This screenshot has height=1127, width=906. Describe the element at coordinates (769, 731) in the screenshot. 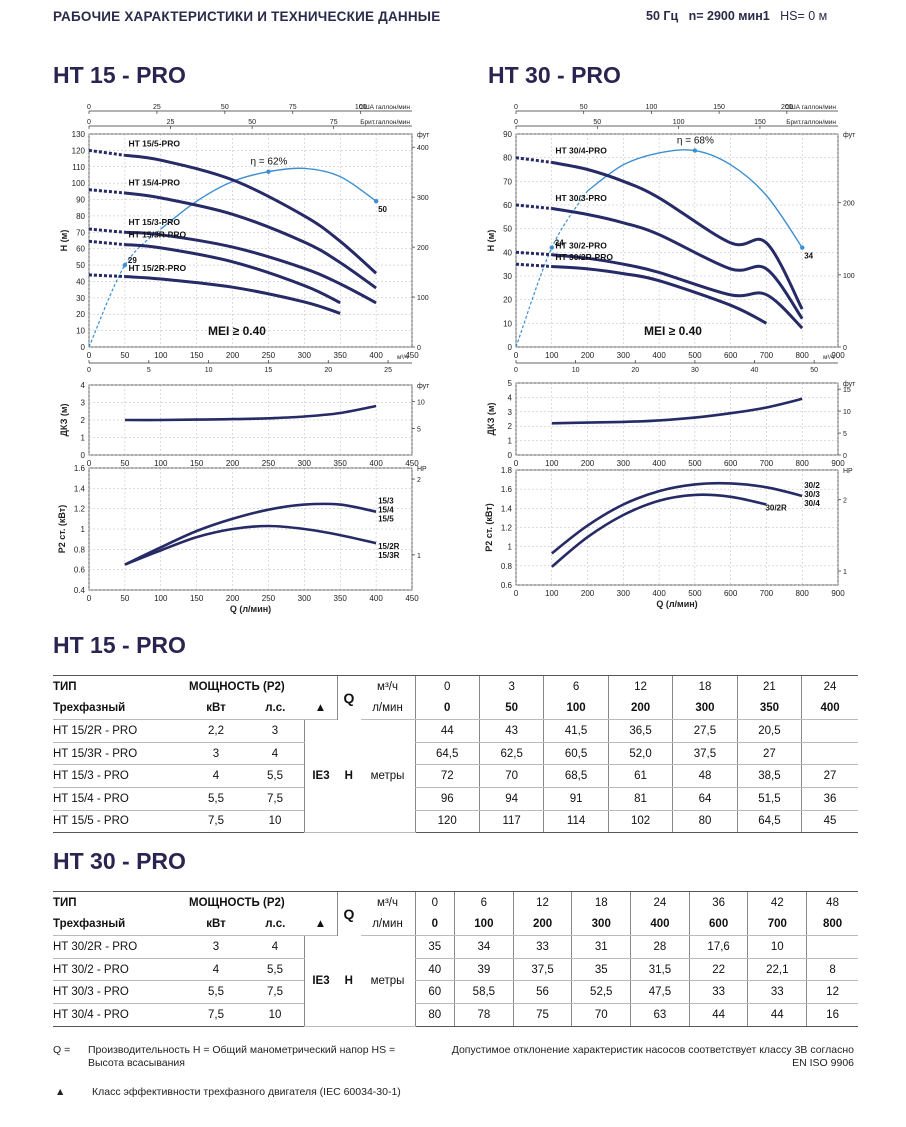

I see `head-value-cell: 20,5` at that location.